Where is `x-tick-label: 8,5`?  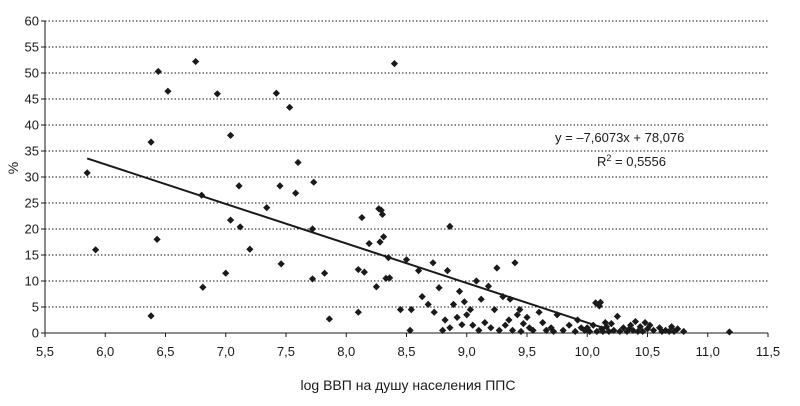 x-tick-label: 8,5 is located at coordinates (406, 351).